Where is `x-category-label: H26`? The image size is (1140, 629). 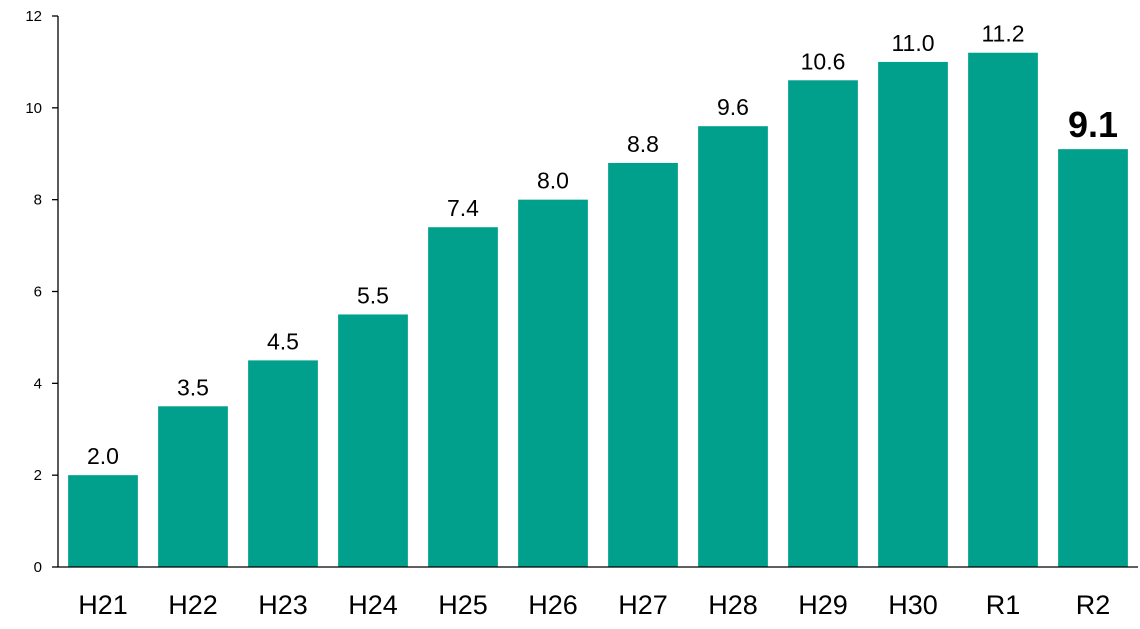
x-category-label: H26 is located at coordinates (553, 605).